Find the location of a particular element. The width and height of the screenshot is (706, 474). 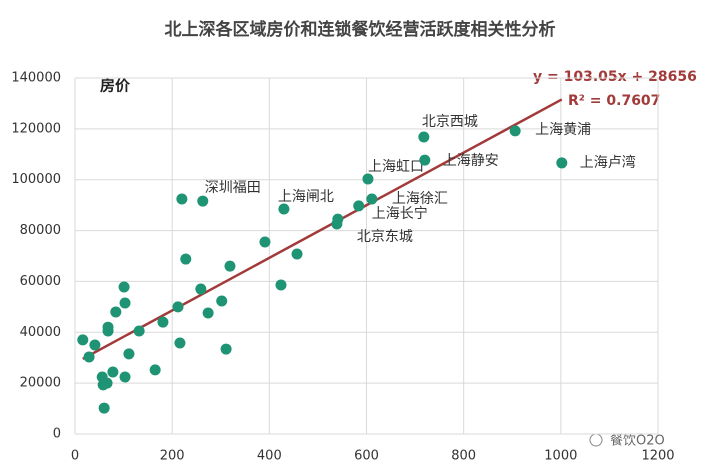

point-label: 上海虹口 is located at coordinates (396, 167).